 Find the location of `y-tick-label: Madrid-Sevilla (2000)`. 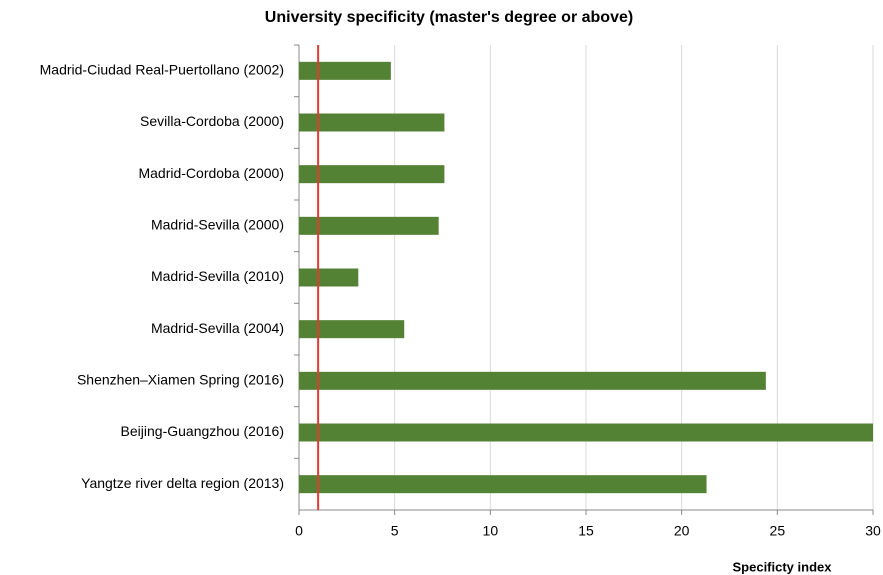

y-tick-label: Madrid-Sevilla (2000) is located at coordinates (217, 225).